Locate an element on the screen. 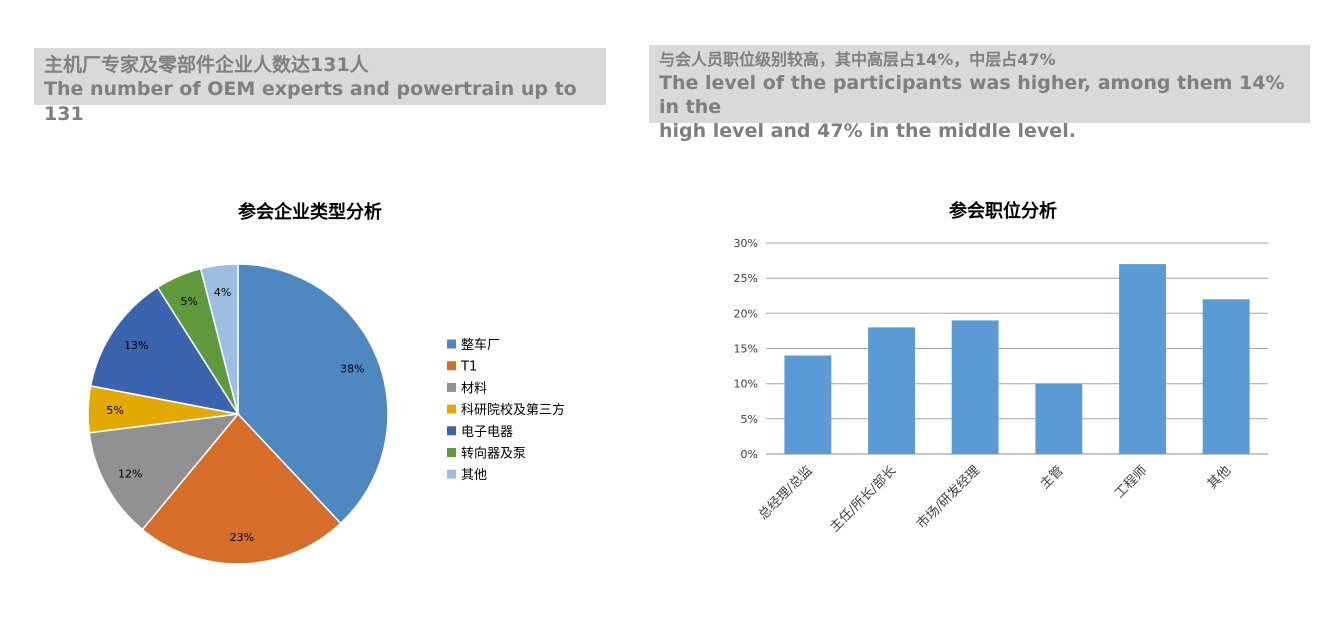 This screenshot has height=619, width=1337. pie-data-labels: 38% 23% 12% 5% 13% 5% 4% is located at coordinates (235, 415).